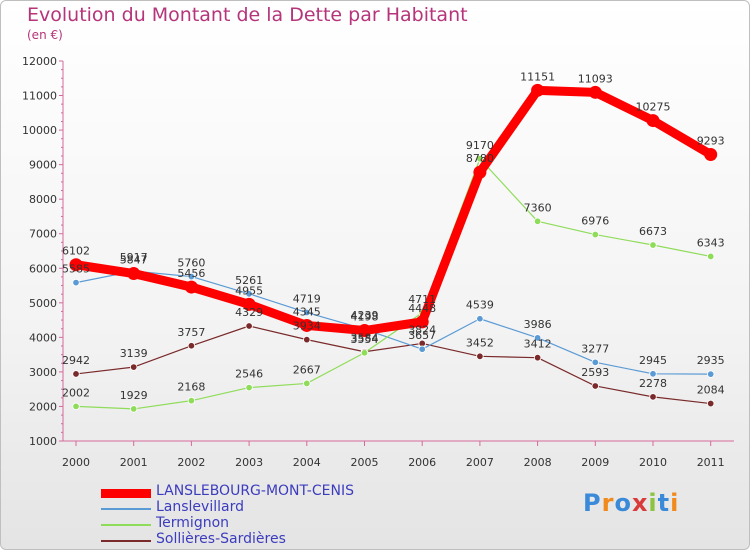 The height and width of the screenshot is (550, 750). I want to click on data-label: 4955, so click(249, 290).